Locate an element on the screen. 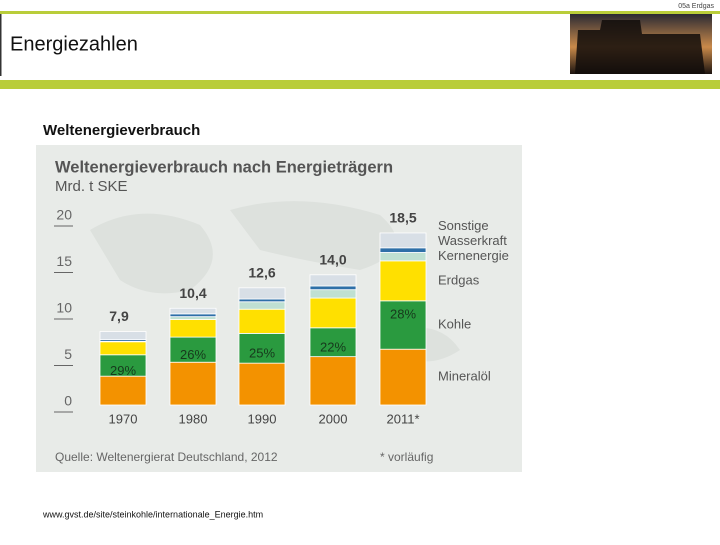 The height and width of the screenshot is (545, 720). total-label: 10,4 is located at coordinates (192, 293).